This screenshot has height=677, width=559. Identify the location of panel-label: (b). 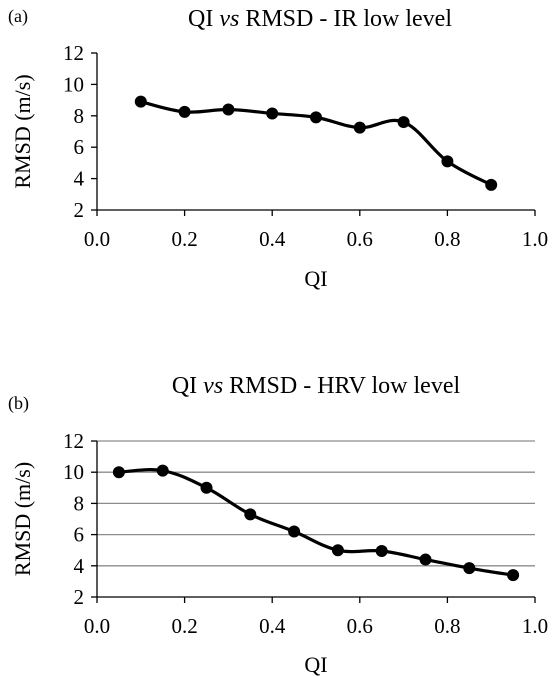
(18, 403).